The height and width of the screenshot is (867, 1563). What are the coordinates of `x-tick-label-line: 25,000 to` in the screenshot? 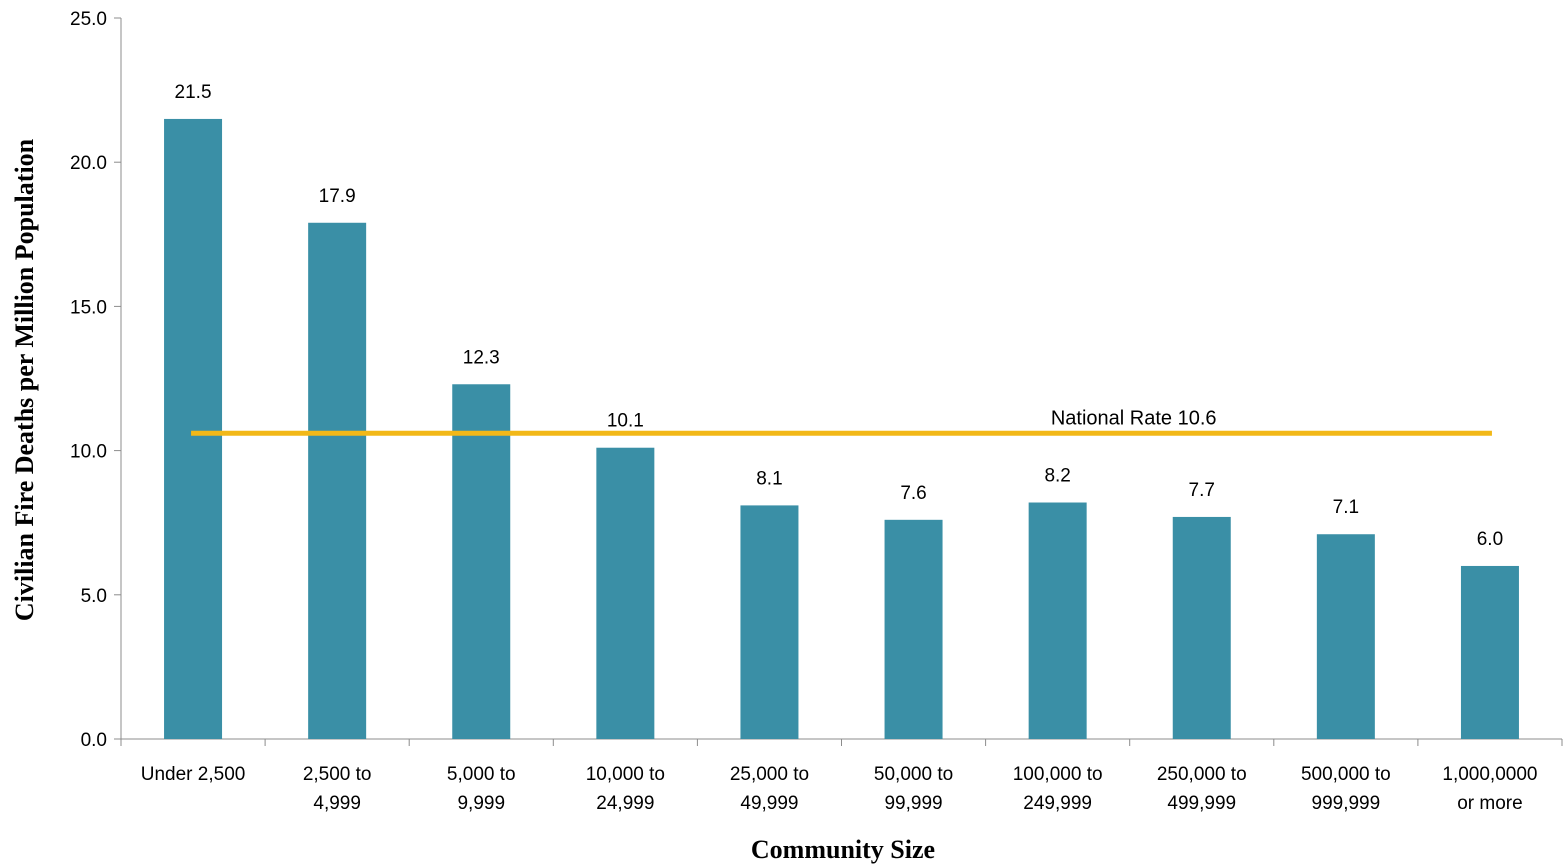 It's located at (769, 774).